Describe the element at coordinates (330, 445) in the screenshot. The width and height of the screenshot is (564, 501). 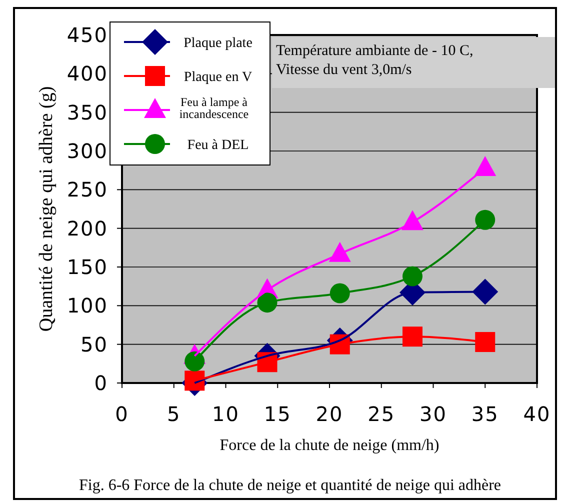
I see `x-axis-title: Force de la chute de neige (mm/h)` at that location.